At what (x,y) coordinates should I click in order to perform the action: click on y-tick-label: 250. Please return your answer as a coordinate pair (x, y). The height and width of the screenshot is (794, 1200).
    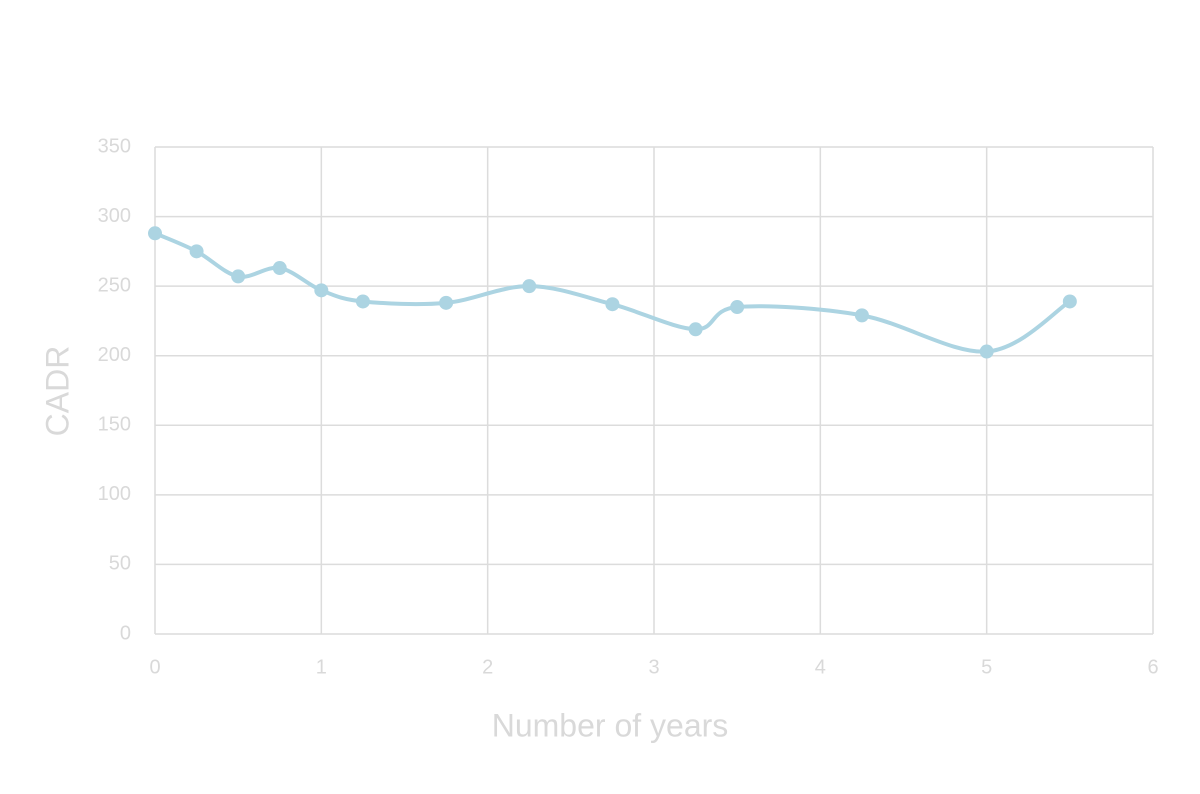
    Looking at the image, I should click on (114, 285).